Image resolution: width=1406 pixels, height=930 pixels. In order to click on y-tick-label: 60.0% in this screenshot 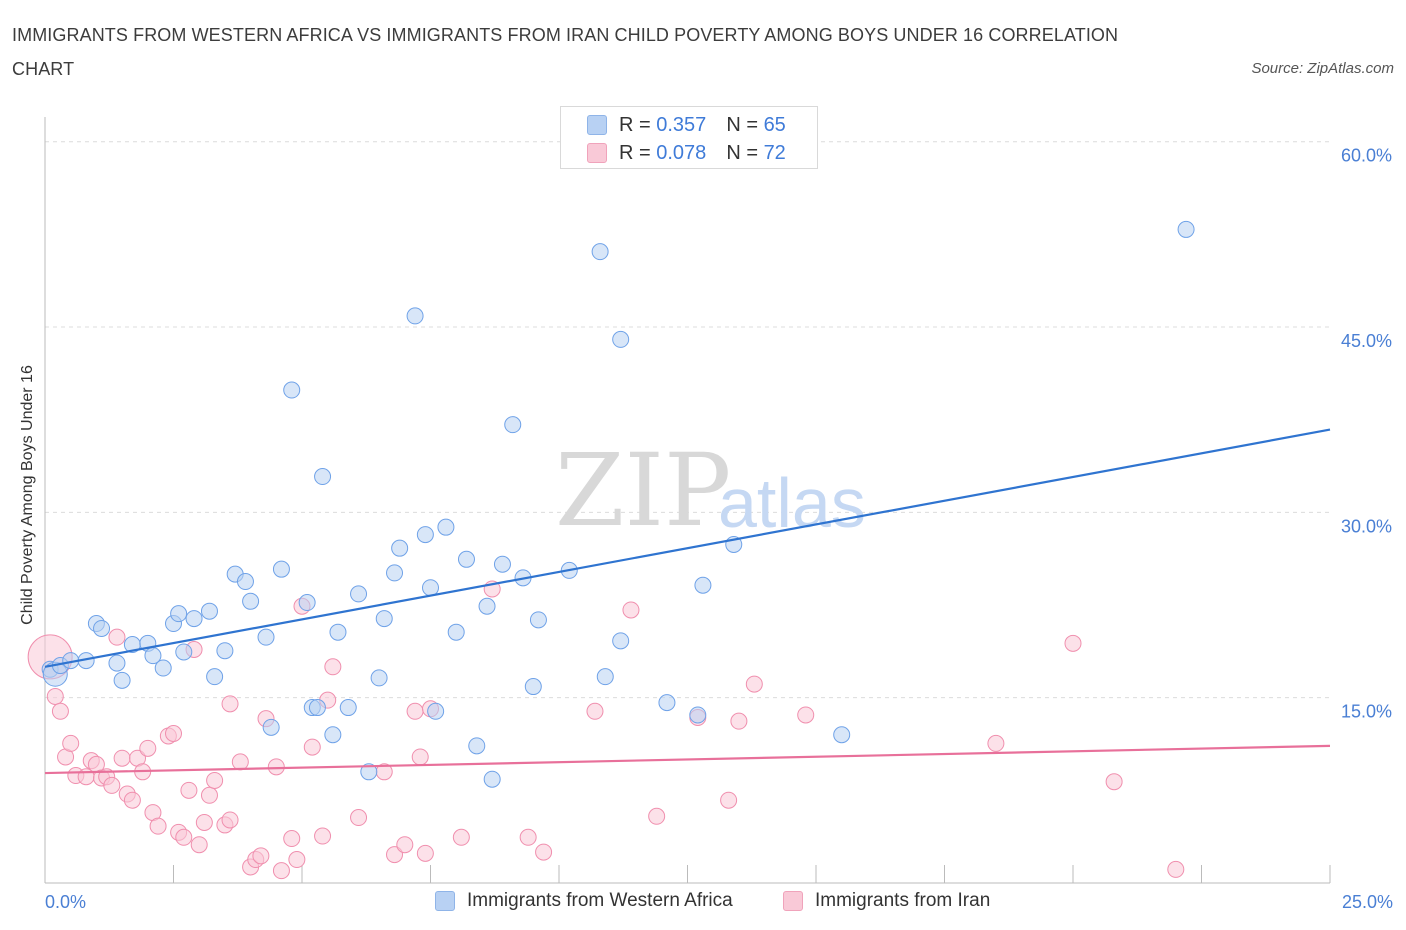, I will do `click(1366, 156)`.